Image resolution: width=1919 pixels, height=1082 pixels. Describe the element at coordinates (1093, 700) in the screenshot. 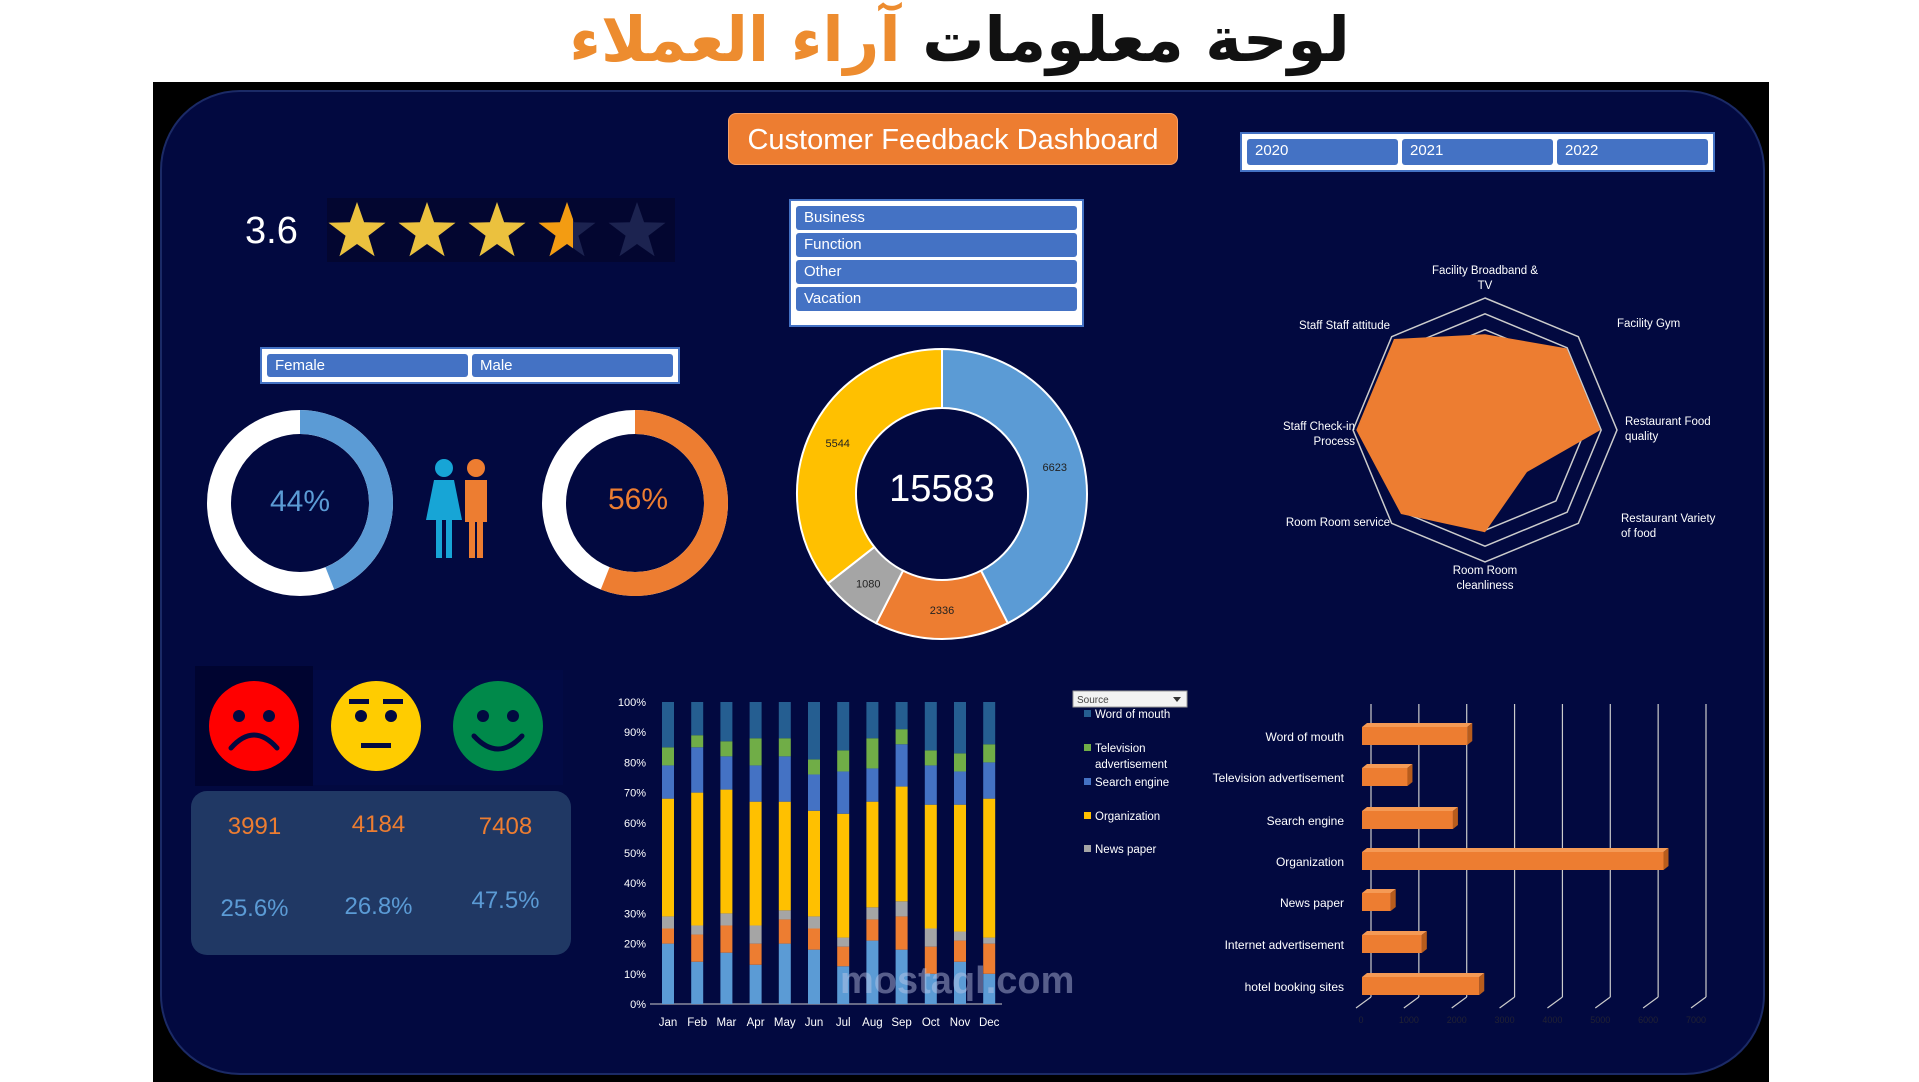

I see `legend-title: Source` at that location.